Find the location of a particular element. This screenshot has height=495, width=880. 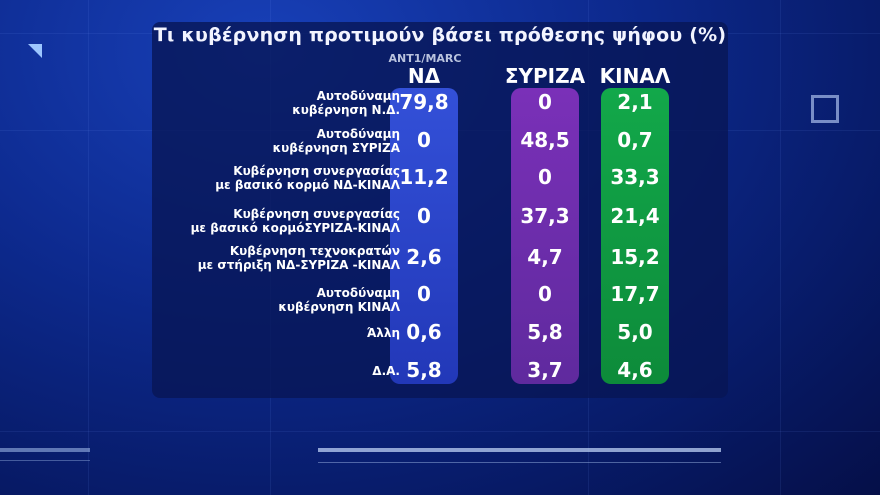

value-cell: 37,3 is located at coordinates (545, 216).